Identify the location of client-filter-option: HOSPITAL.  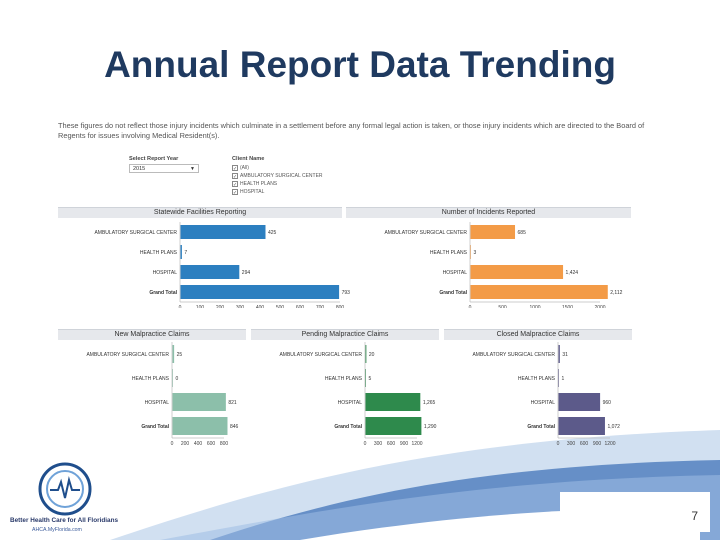
(252, 192).